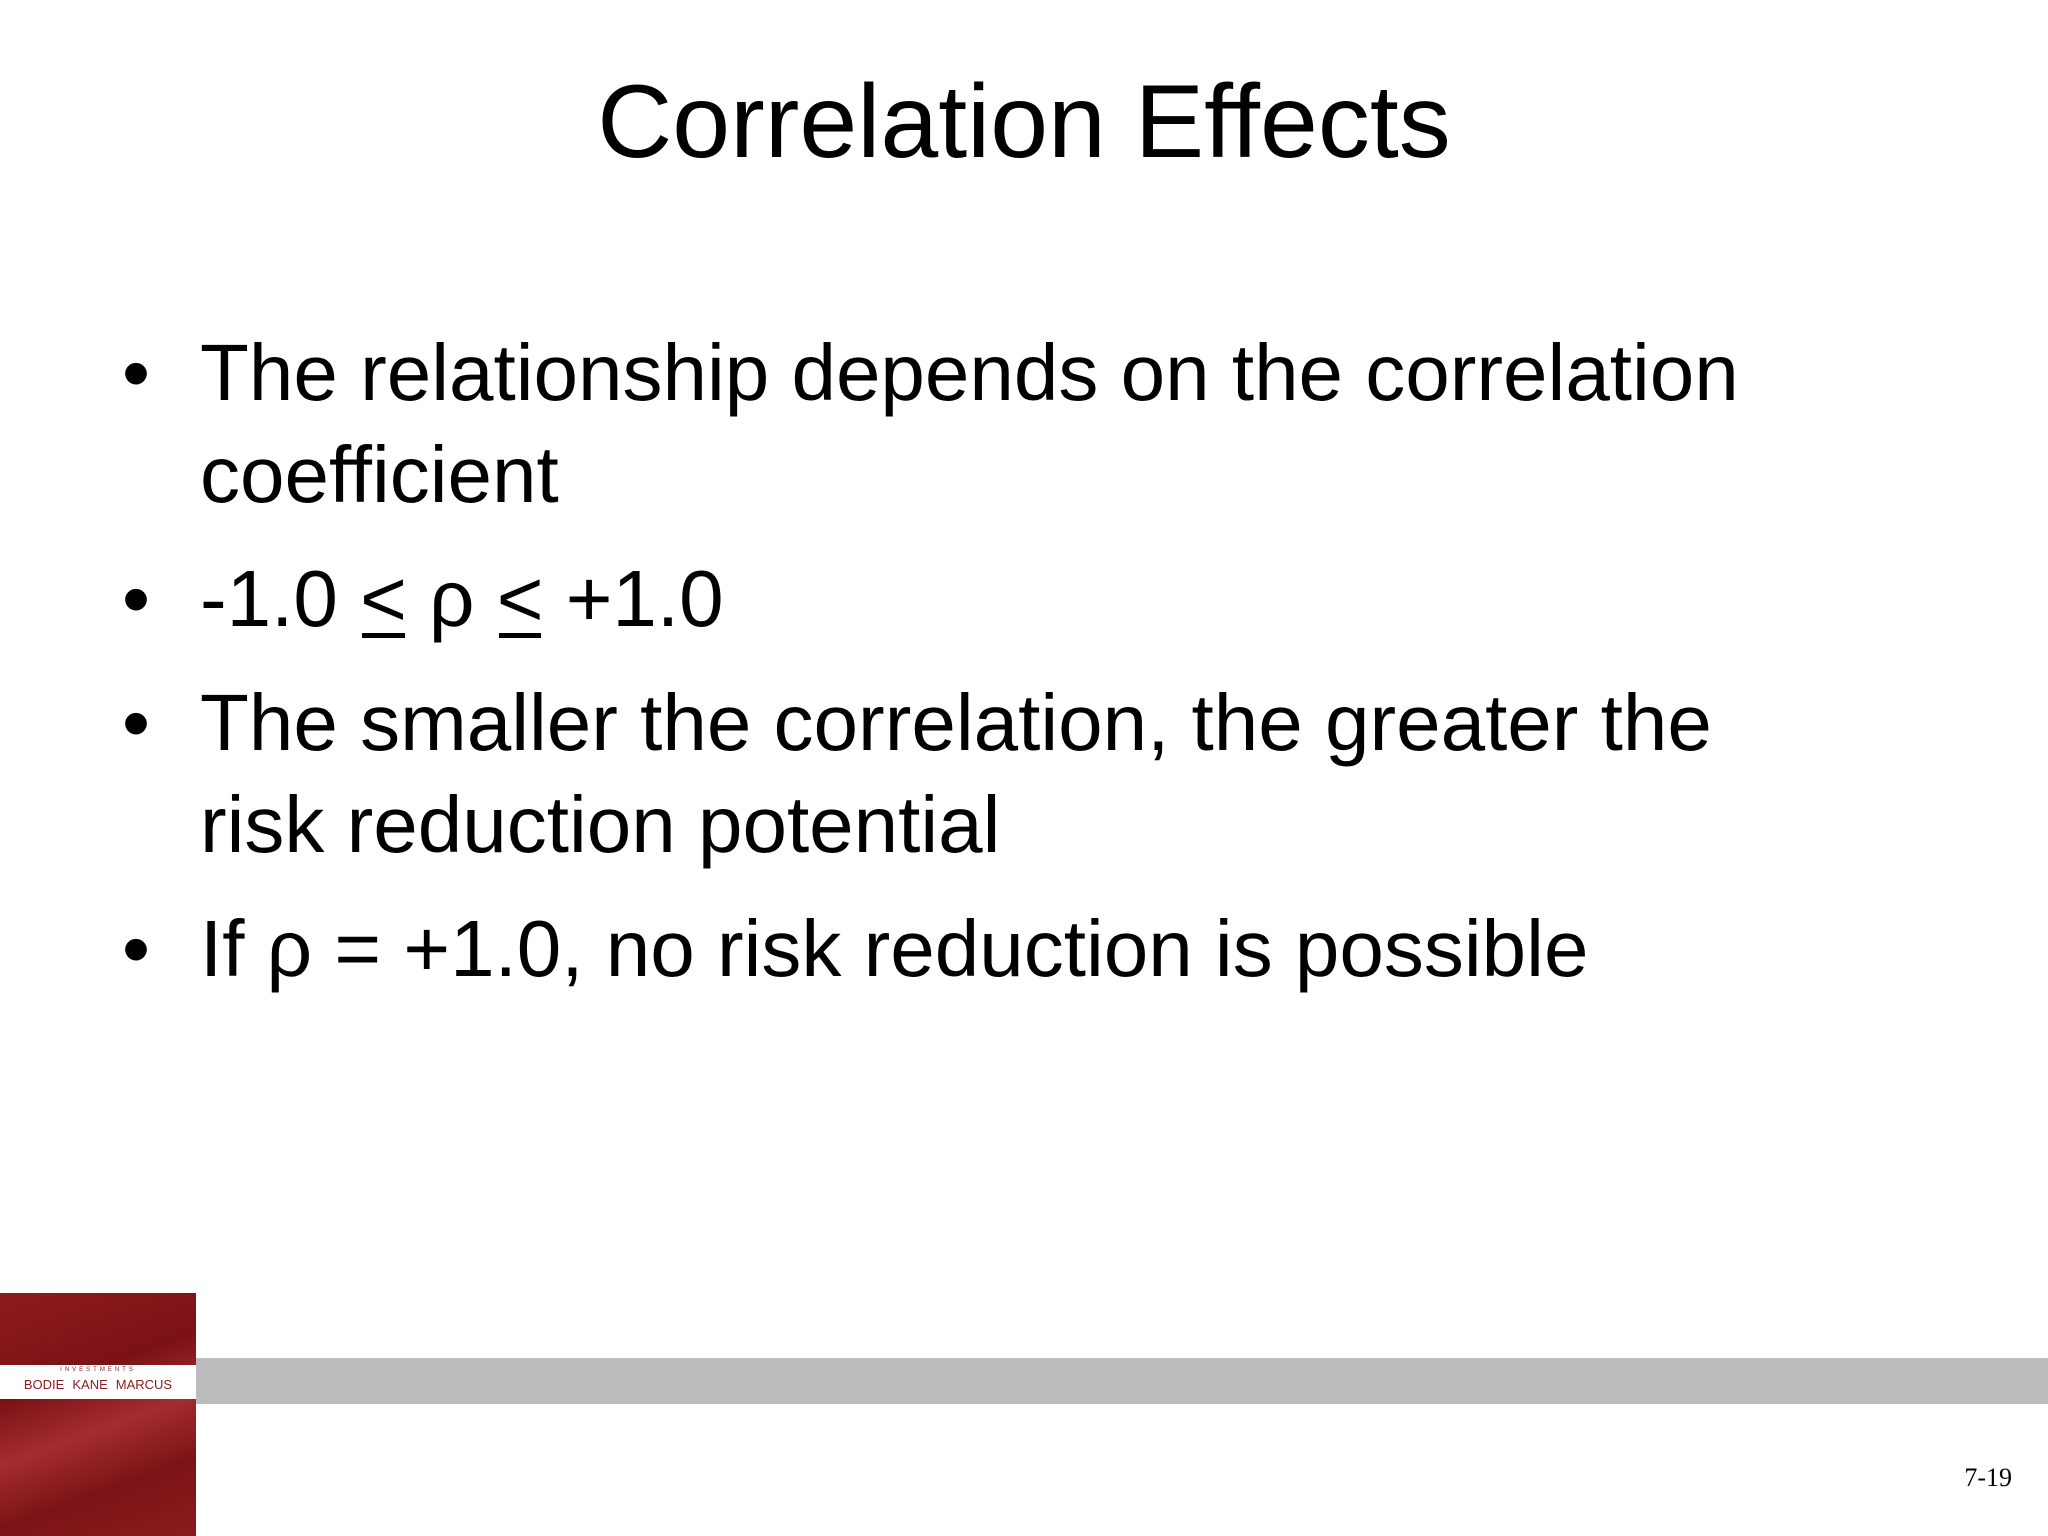 The width and height of the screenshot is (2048, 1536). Describe the element at coordinates (1024, 122) in the screenshot. I see `slide-title: Correlation Effects` at that location.